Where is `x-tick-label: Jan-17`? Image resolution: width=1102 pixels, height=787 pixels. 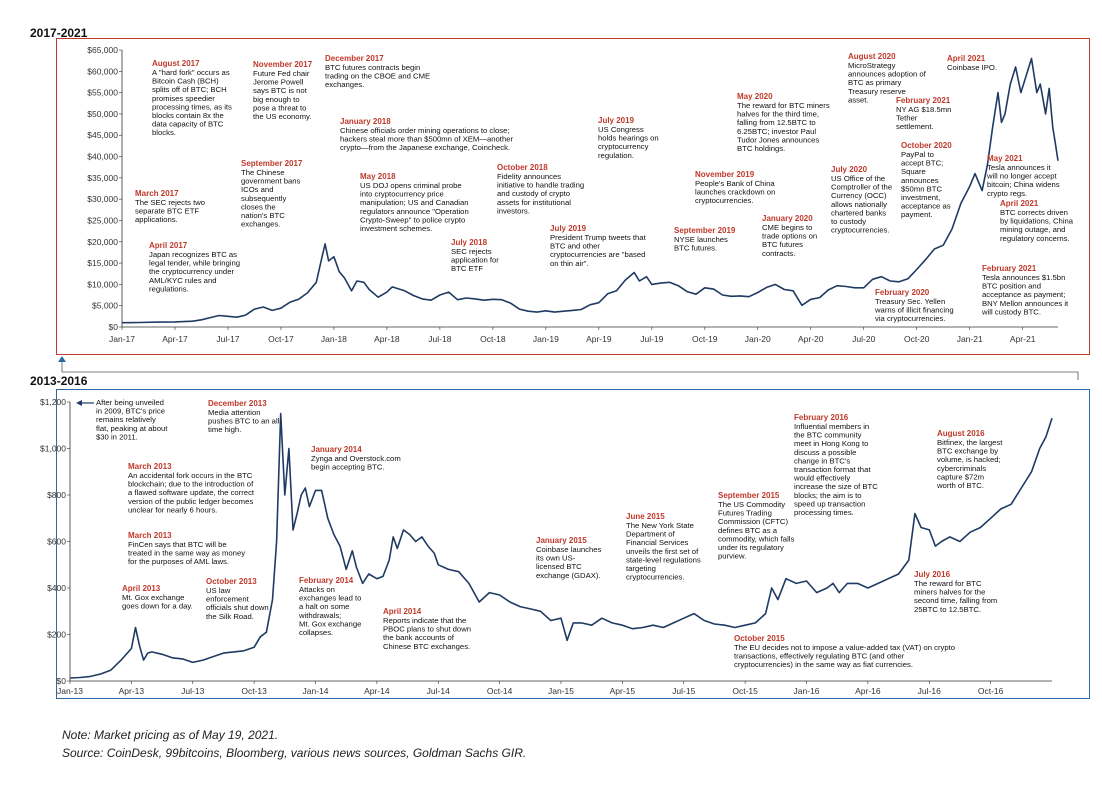
x-tick-label: Jan-17 is located at coordinates (122, 339).